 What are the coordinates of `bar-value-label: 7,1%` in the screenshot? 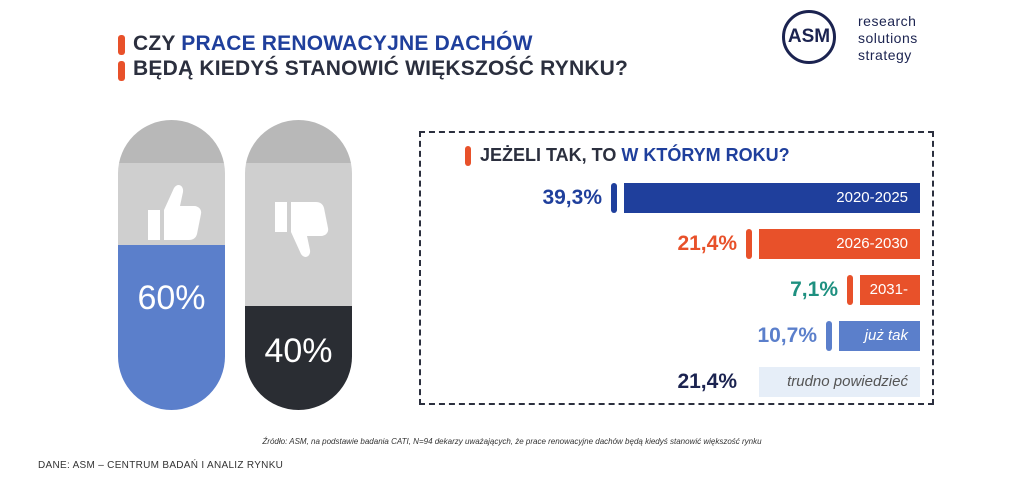 It's located at (814, 289).